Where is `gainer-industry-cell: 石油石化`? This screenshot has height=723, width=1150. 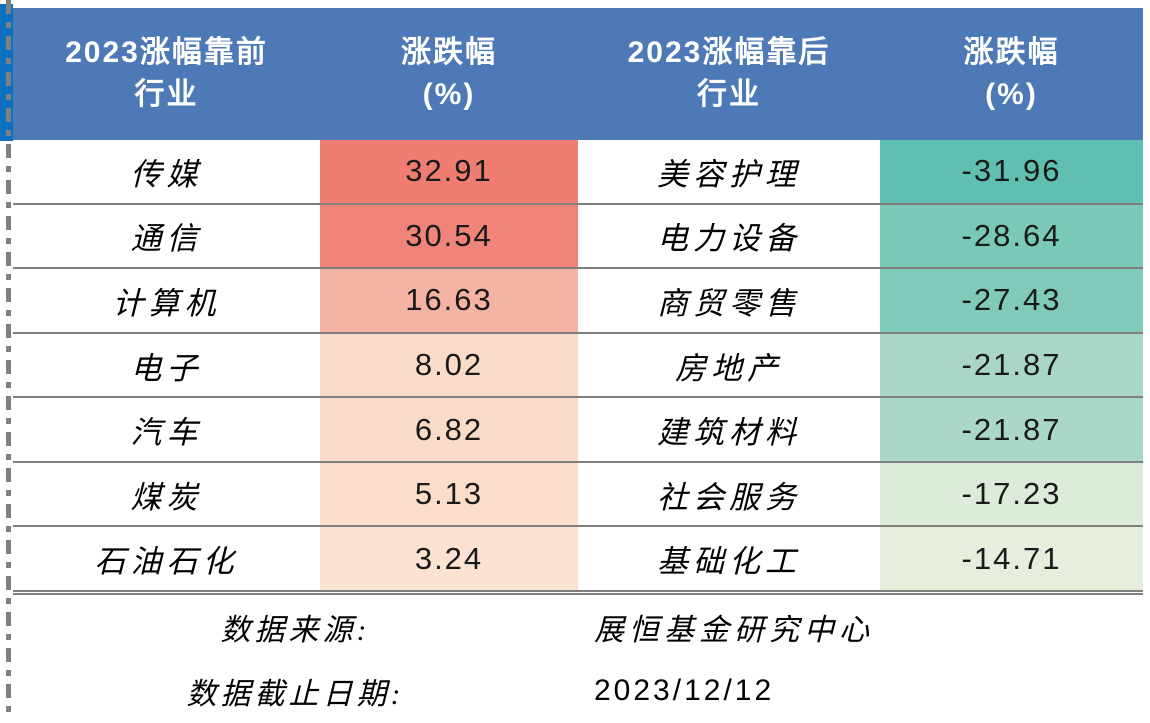 gainer-industry-cell: 石油石化 is located at coordinates (166, 562).